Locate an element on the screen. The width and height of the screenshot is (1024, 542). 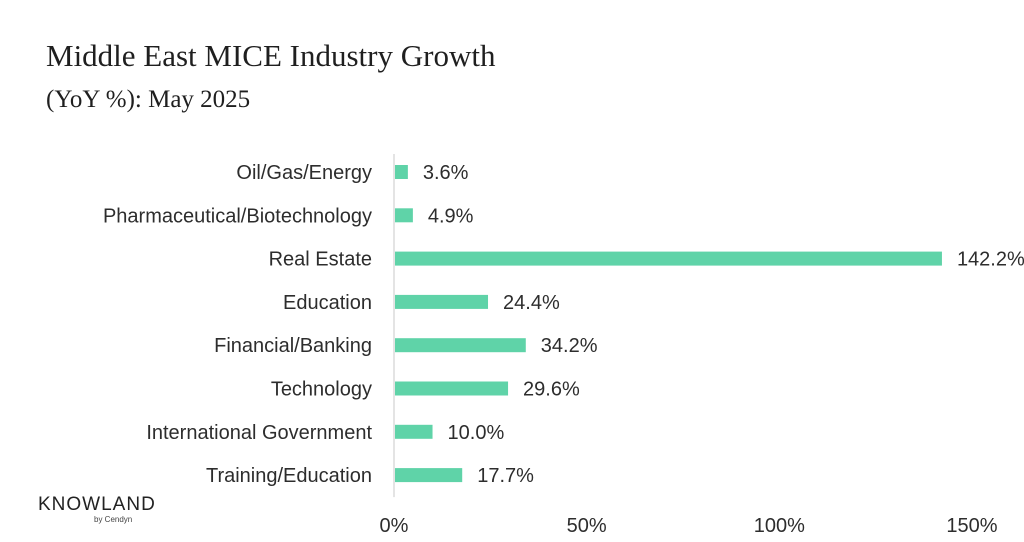
value-label: 10.0% is located at coordinates (476, 433).